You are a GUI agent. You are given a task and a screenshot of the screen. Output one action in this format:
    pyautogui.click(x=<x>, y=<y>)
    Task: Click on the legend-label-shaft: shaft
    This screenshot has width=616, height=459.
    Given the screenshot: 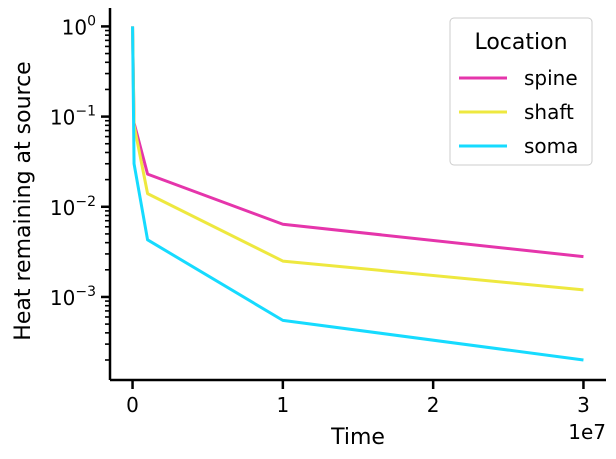 What is the action you would take?
    pyautogui.click(x=549, y=112)
    